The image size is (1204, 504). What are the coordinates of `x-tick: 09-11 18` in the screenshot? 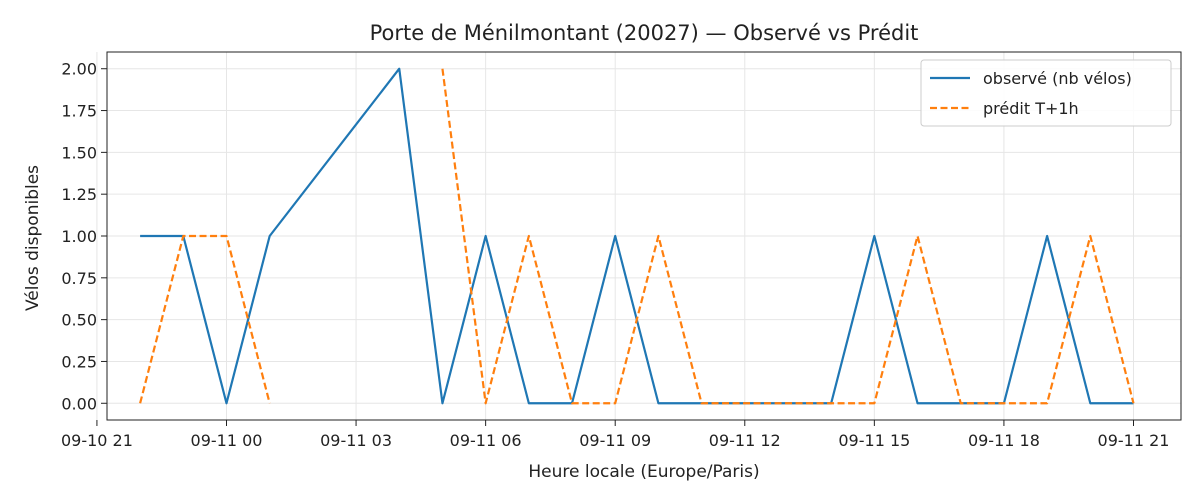 It's located at (1004, 435).